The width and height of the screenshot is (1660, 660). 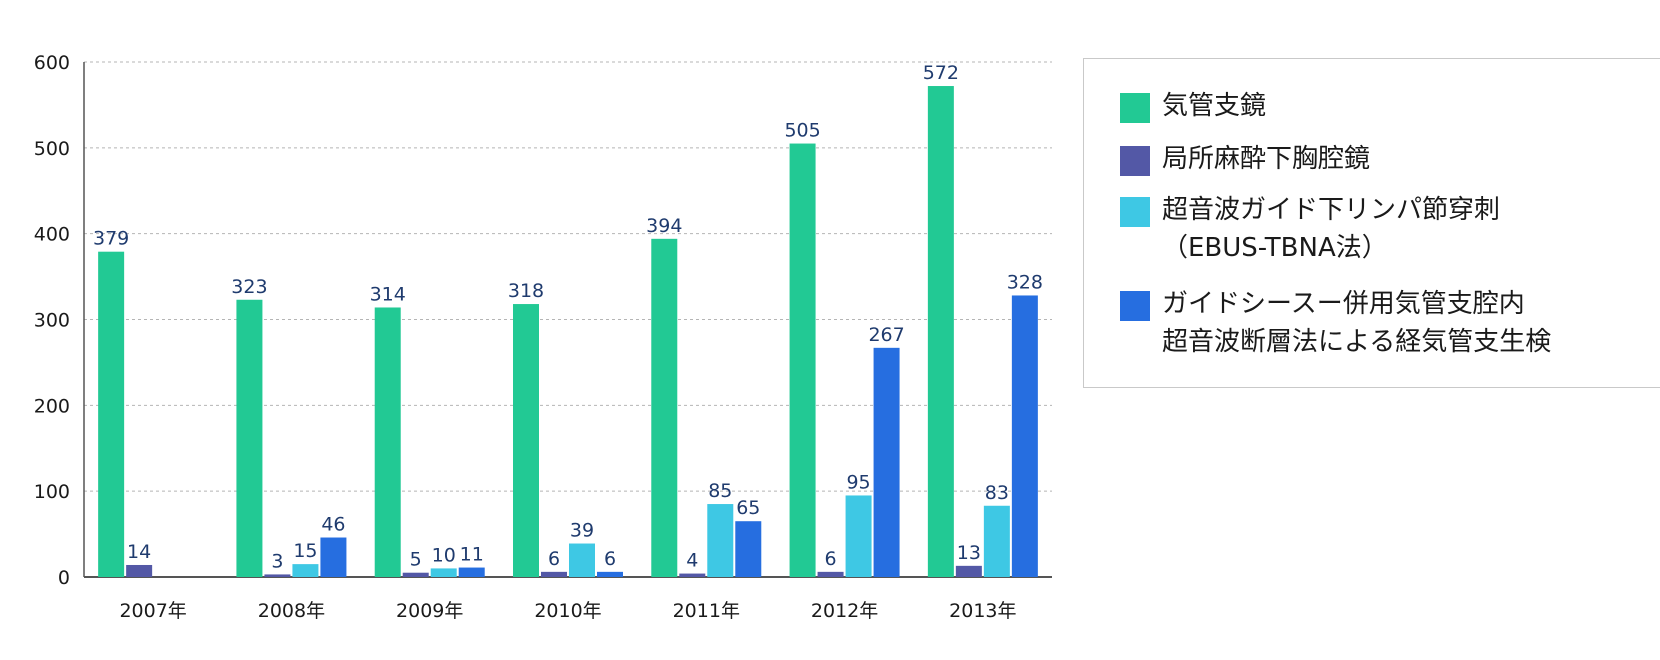 I want to click on data-label: 13, so click(x=969, y=553).